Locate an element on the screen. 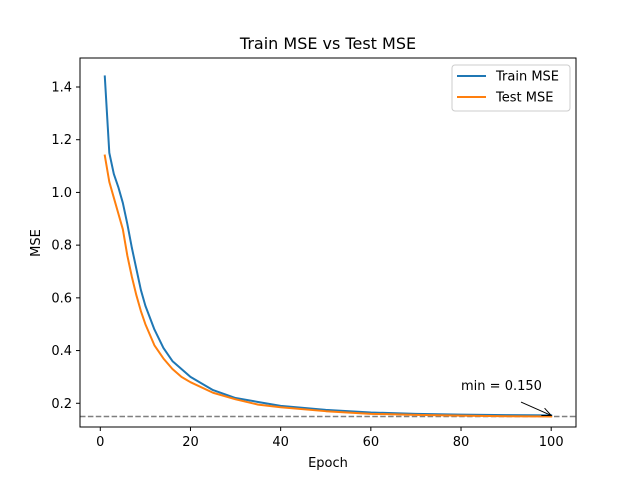  x-tick-label: 0 is located at coordinates (100, 442).